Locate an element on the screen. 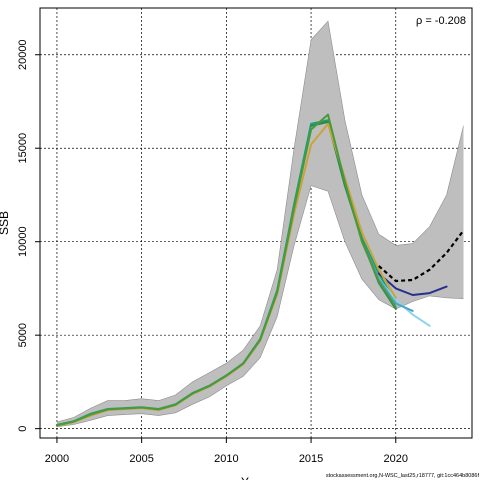 Image resolution: width=480 pixels, height=480 pixels. y-tick-label: 15000 is located at coordinates (23, 148).